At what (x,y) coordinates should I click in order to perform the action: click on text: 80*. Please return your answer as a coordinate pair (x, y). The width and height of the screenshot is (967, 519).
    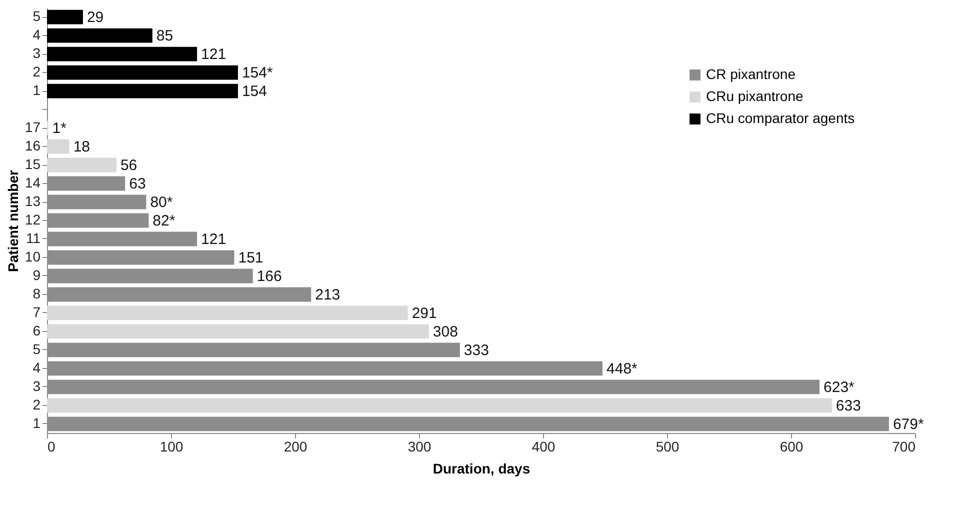
    Looking at the image, I should click on (161, 203).